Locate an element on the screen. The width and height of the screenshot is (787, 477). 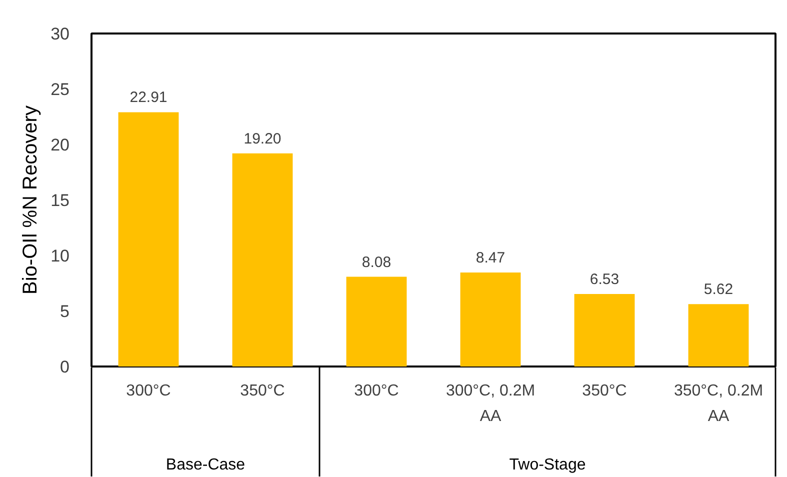
y-tick-label: 5 is located at coordinates (65, 311).